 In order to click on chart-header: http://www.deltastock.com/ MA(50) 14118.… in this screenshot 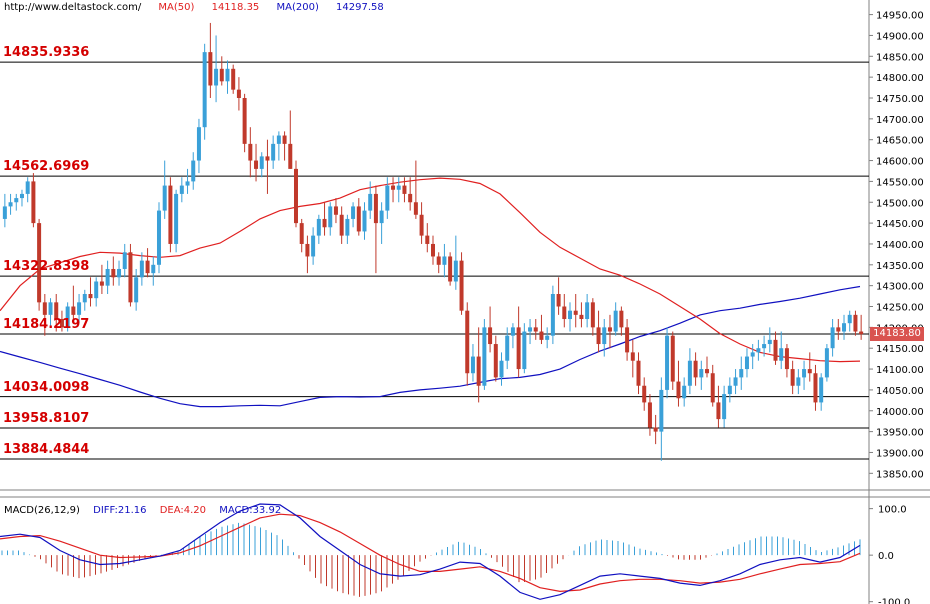, I will do `click(201, 7)`.